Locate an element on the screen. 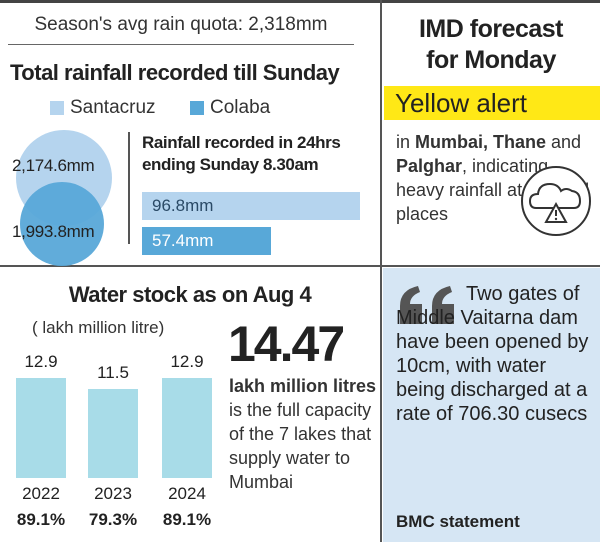 The height and width of the screenshot is (542, 600). yellow-alert-banner is located at coordinates (492, 103).